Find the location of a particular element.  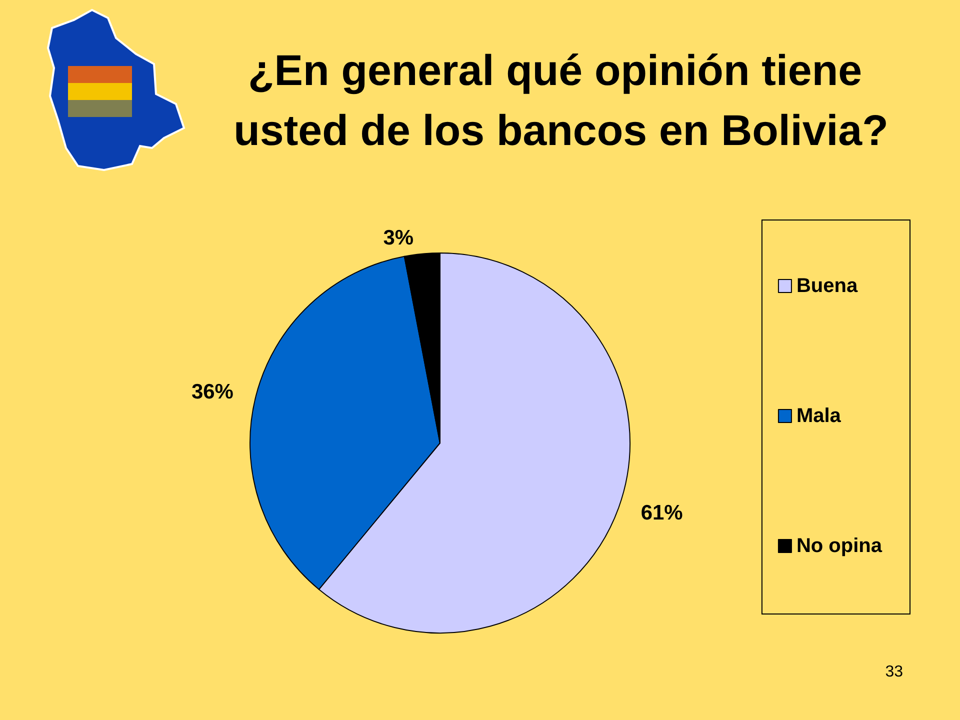

legend-label: Buena is located at coordinates (827, 286).